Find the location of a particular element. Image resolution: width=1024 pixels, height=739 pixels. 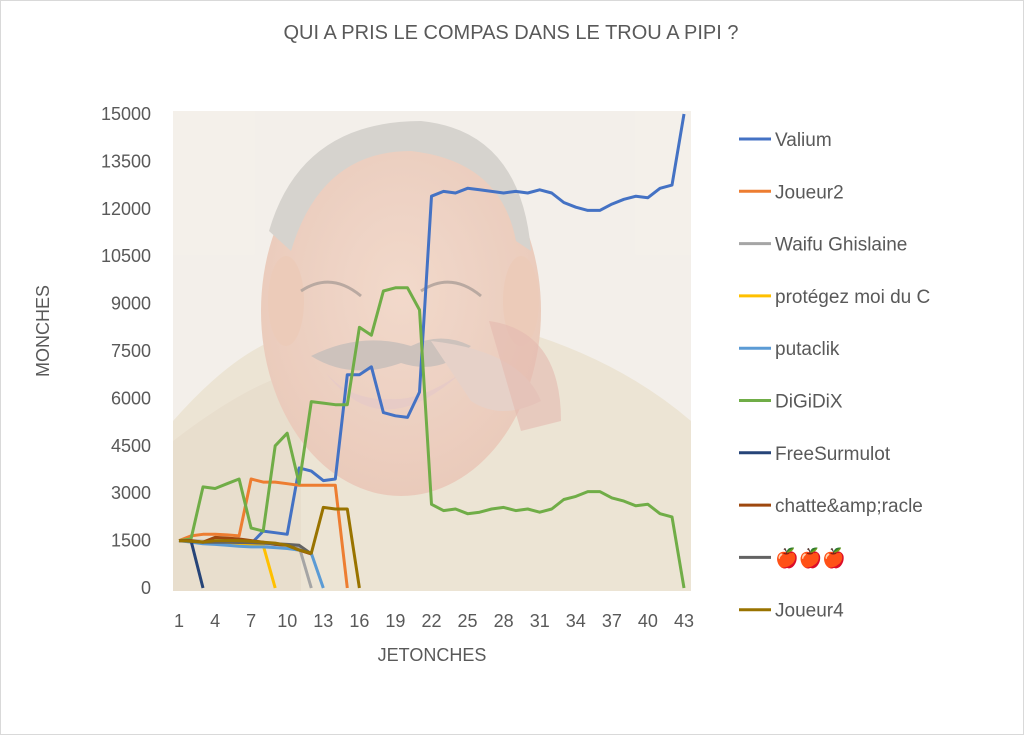

legend-item: Valium is located at coordinates (785, 140).